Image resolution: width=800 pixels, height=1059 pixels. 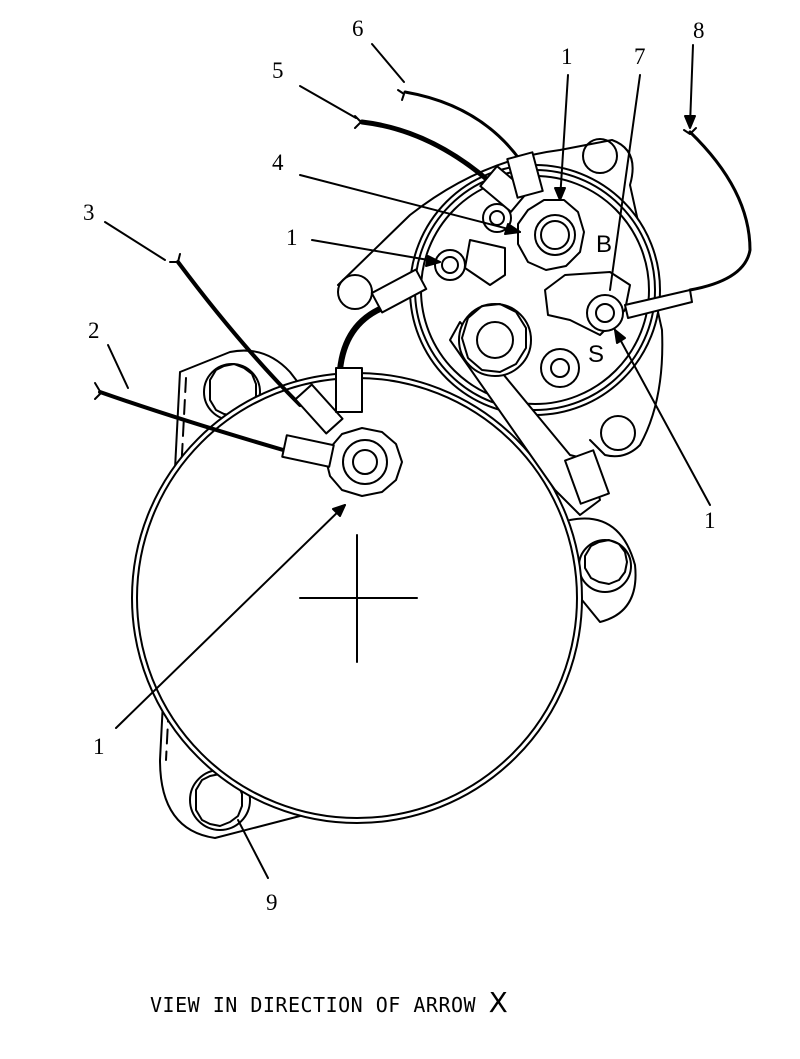 What do you see at coordinates (272, 902) in the screenshot?
I see `callout-9: 9` at bounding box center [272, 902].